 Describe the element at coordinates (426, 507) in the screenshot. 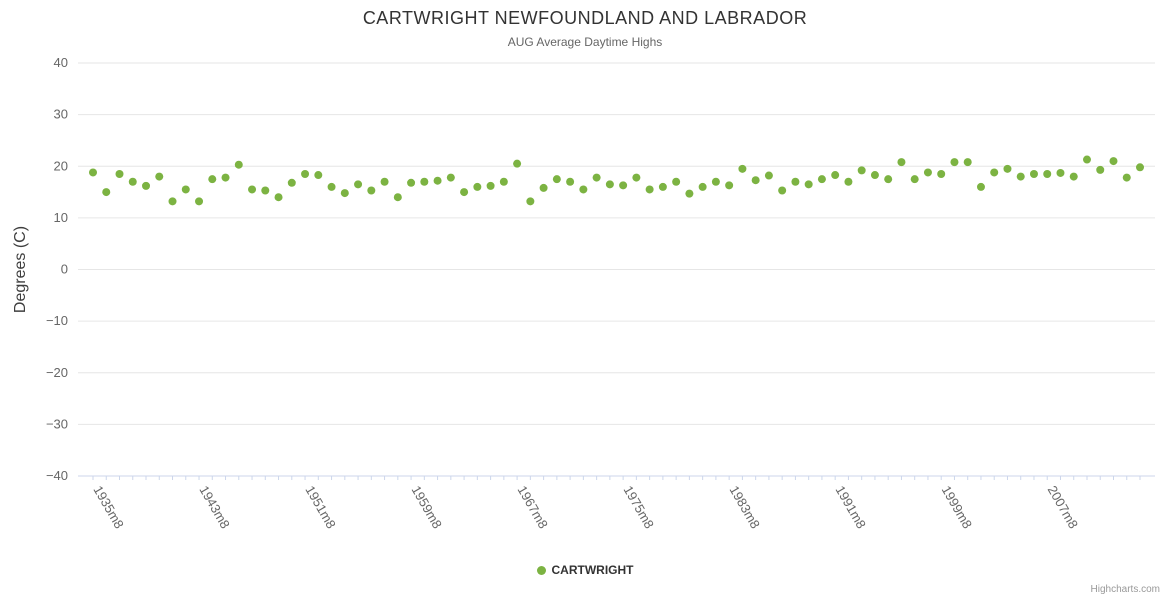

I see `x-axis-tick-label: 1959m8` at that location.